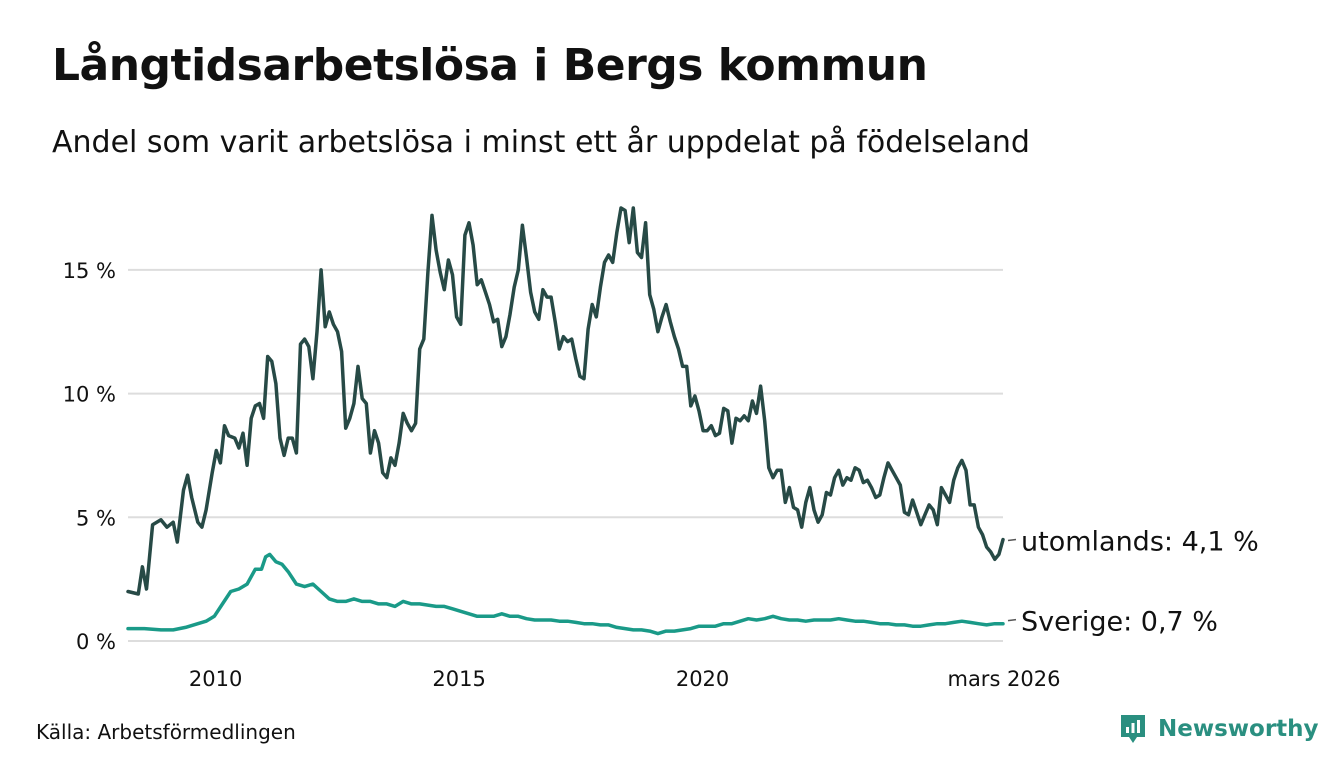 The width and height of the screenshot is (1340, 780). I want to click on y-tick-label: 5 %, so click(96, 518).